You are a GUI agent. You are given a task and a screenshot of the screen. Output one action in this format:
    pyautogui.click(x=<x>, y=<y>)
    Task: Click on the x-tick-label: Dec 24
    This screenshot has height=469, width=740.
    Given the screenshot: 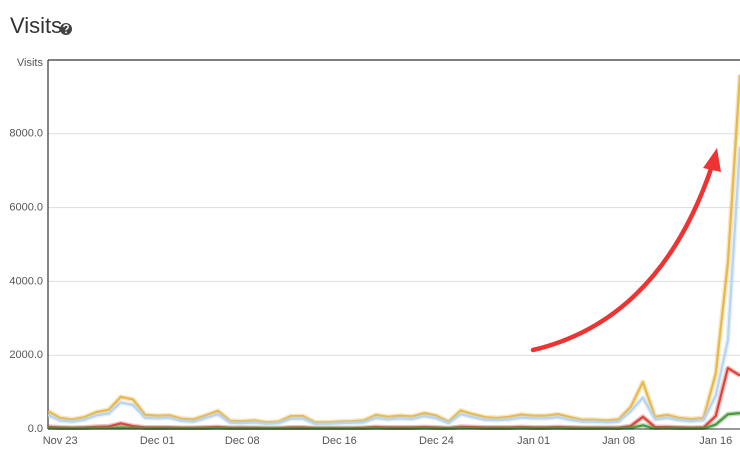 What is the action you would take?
    pyautogui.click(x=436, y=441)
    